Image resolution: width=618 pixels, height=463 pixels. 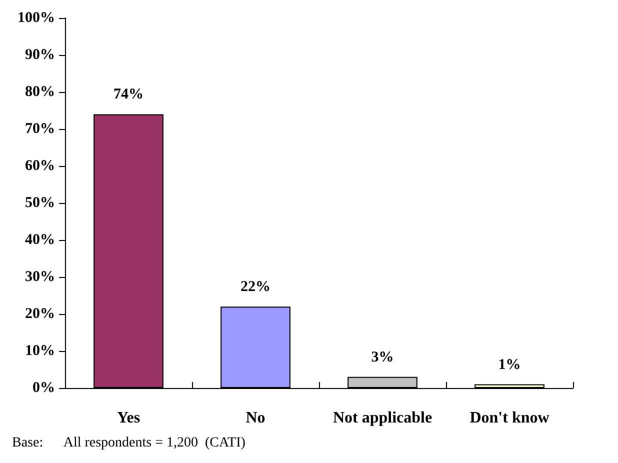 What do you see at coordinates (40, 55) in the screenshot?
I see `y-tick-label: 90%` at bounding box center [40, 55].